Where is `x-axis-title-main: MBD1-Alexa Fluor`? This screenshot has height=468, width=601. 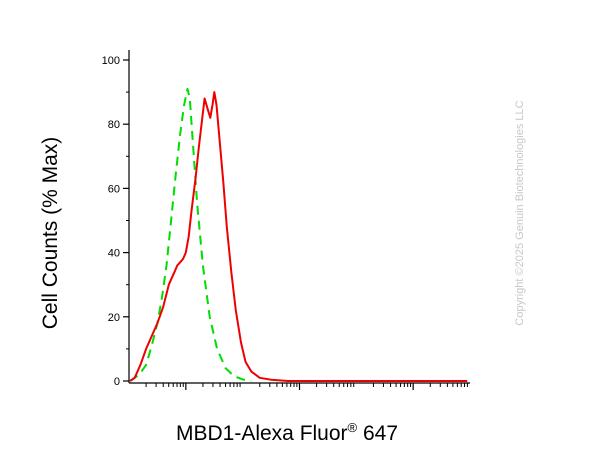 x-axis-title-main: MBD1-Alexa Fluor is located at coordinates (262, 433).